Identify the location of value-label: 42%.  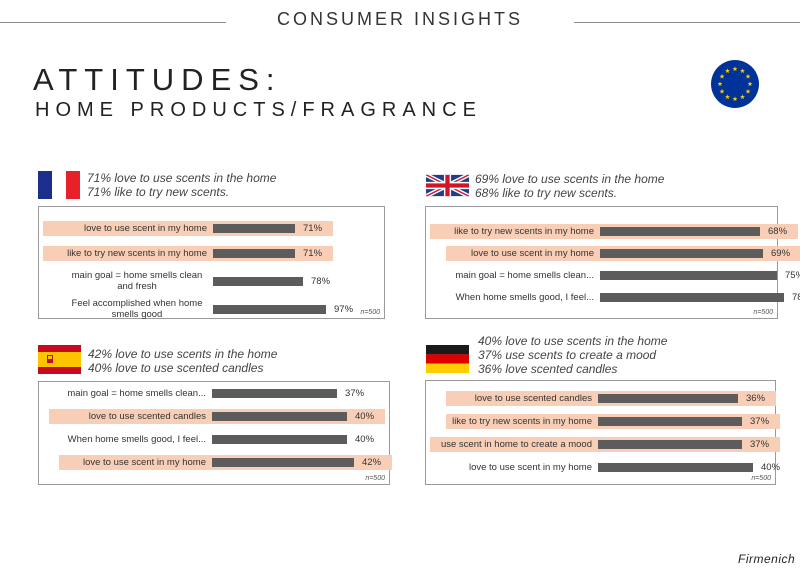
(372, 462).